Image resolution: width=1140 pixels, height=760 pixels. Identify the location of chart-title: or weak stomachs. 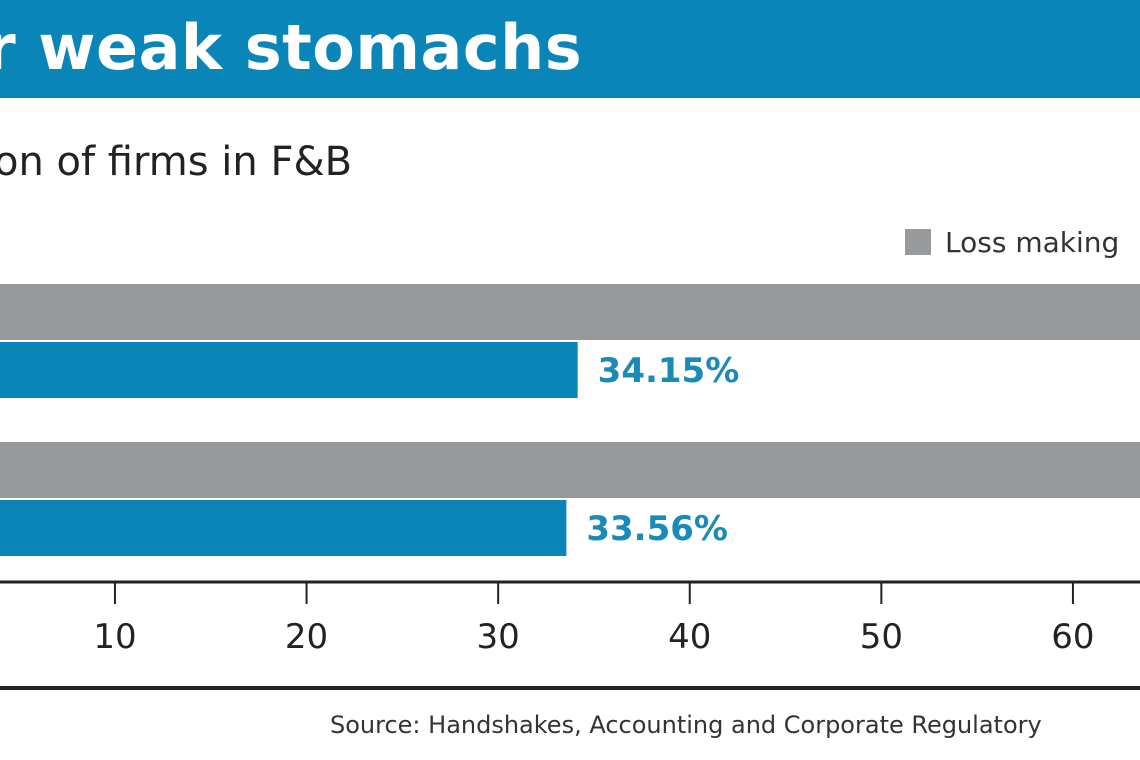
(291, 47).